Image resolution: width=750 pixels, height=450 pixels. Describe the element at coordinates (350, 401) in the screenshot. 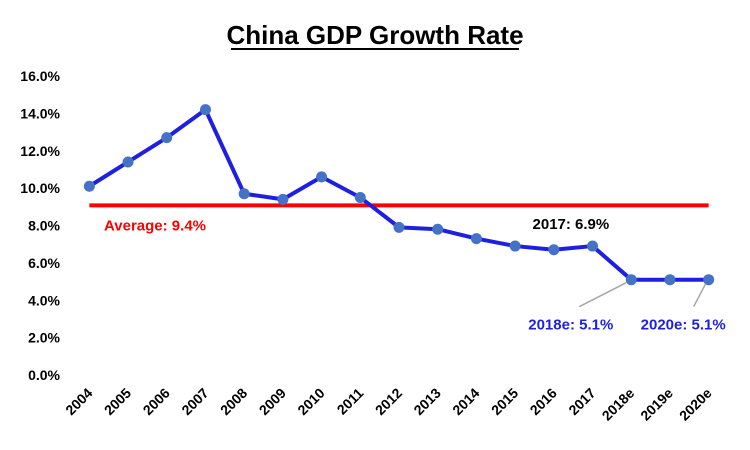

I see `x-tick-label: 2011` at that location.